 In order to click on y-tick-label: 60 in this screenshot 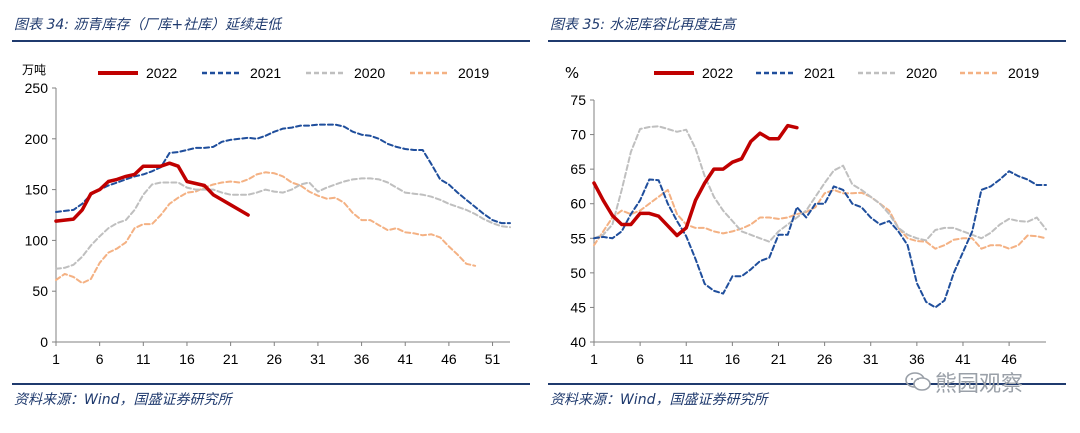, I will do `click(578, 204)`.